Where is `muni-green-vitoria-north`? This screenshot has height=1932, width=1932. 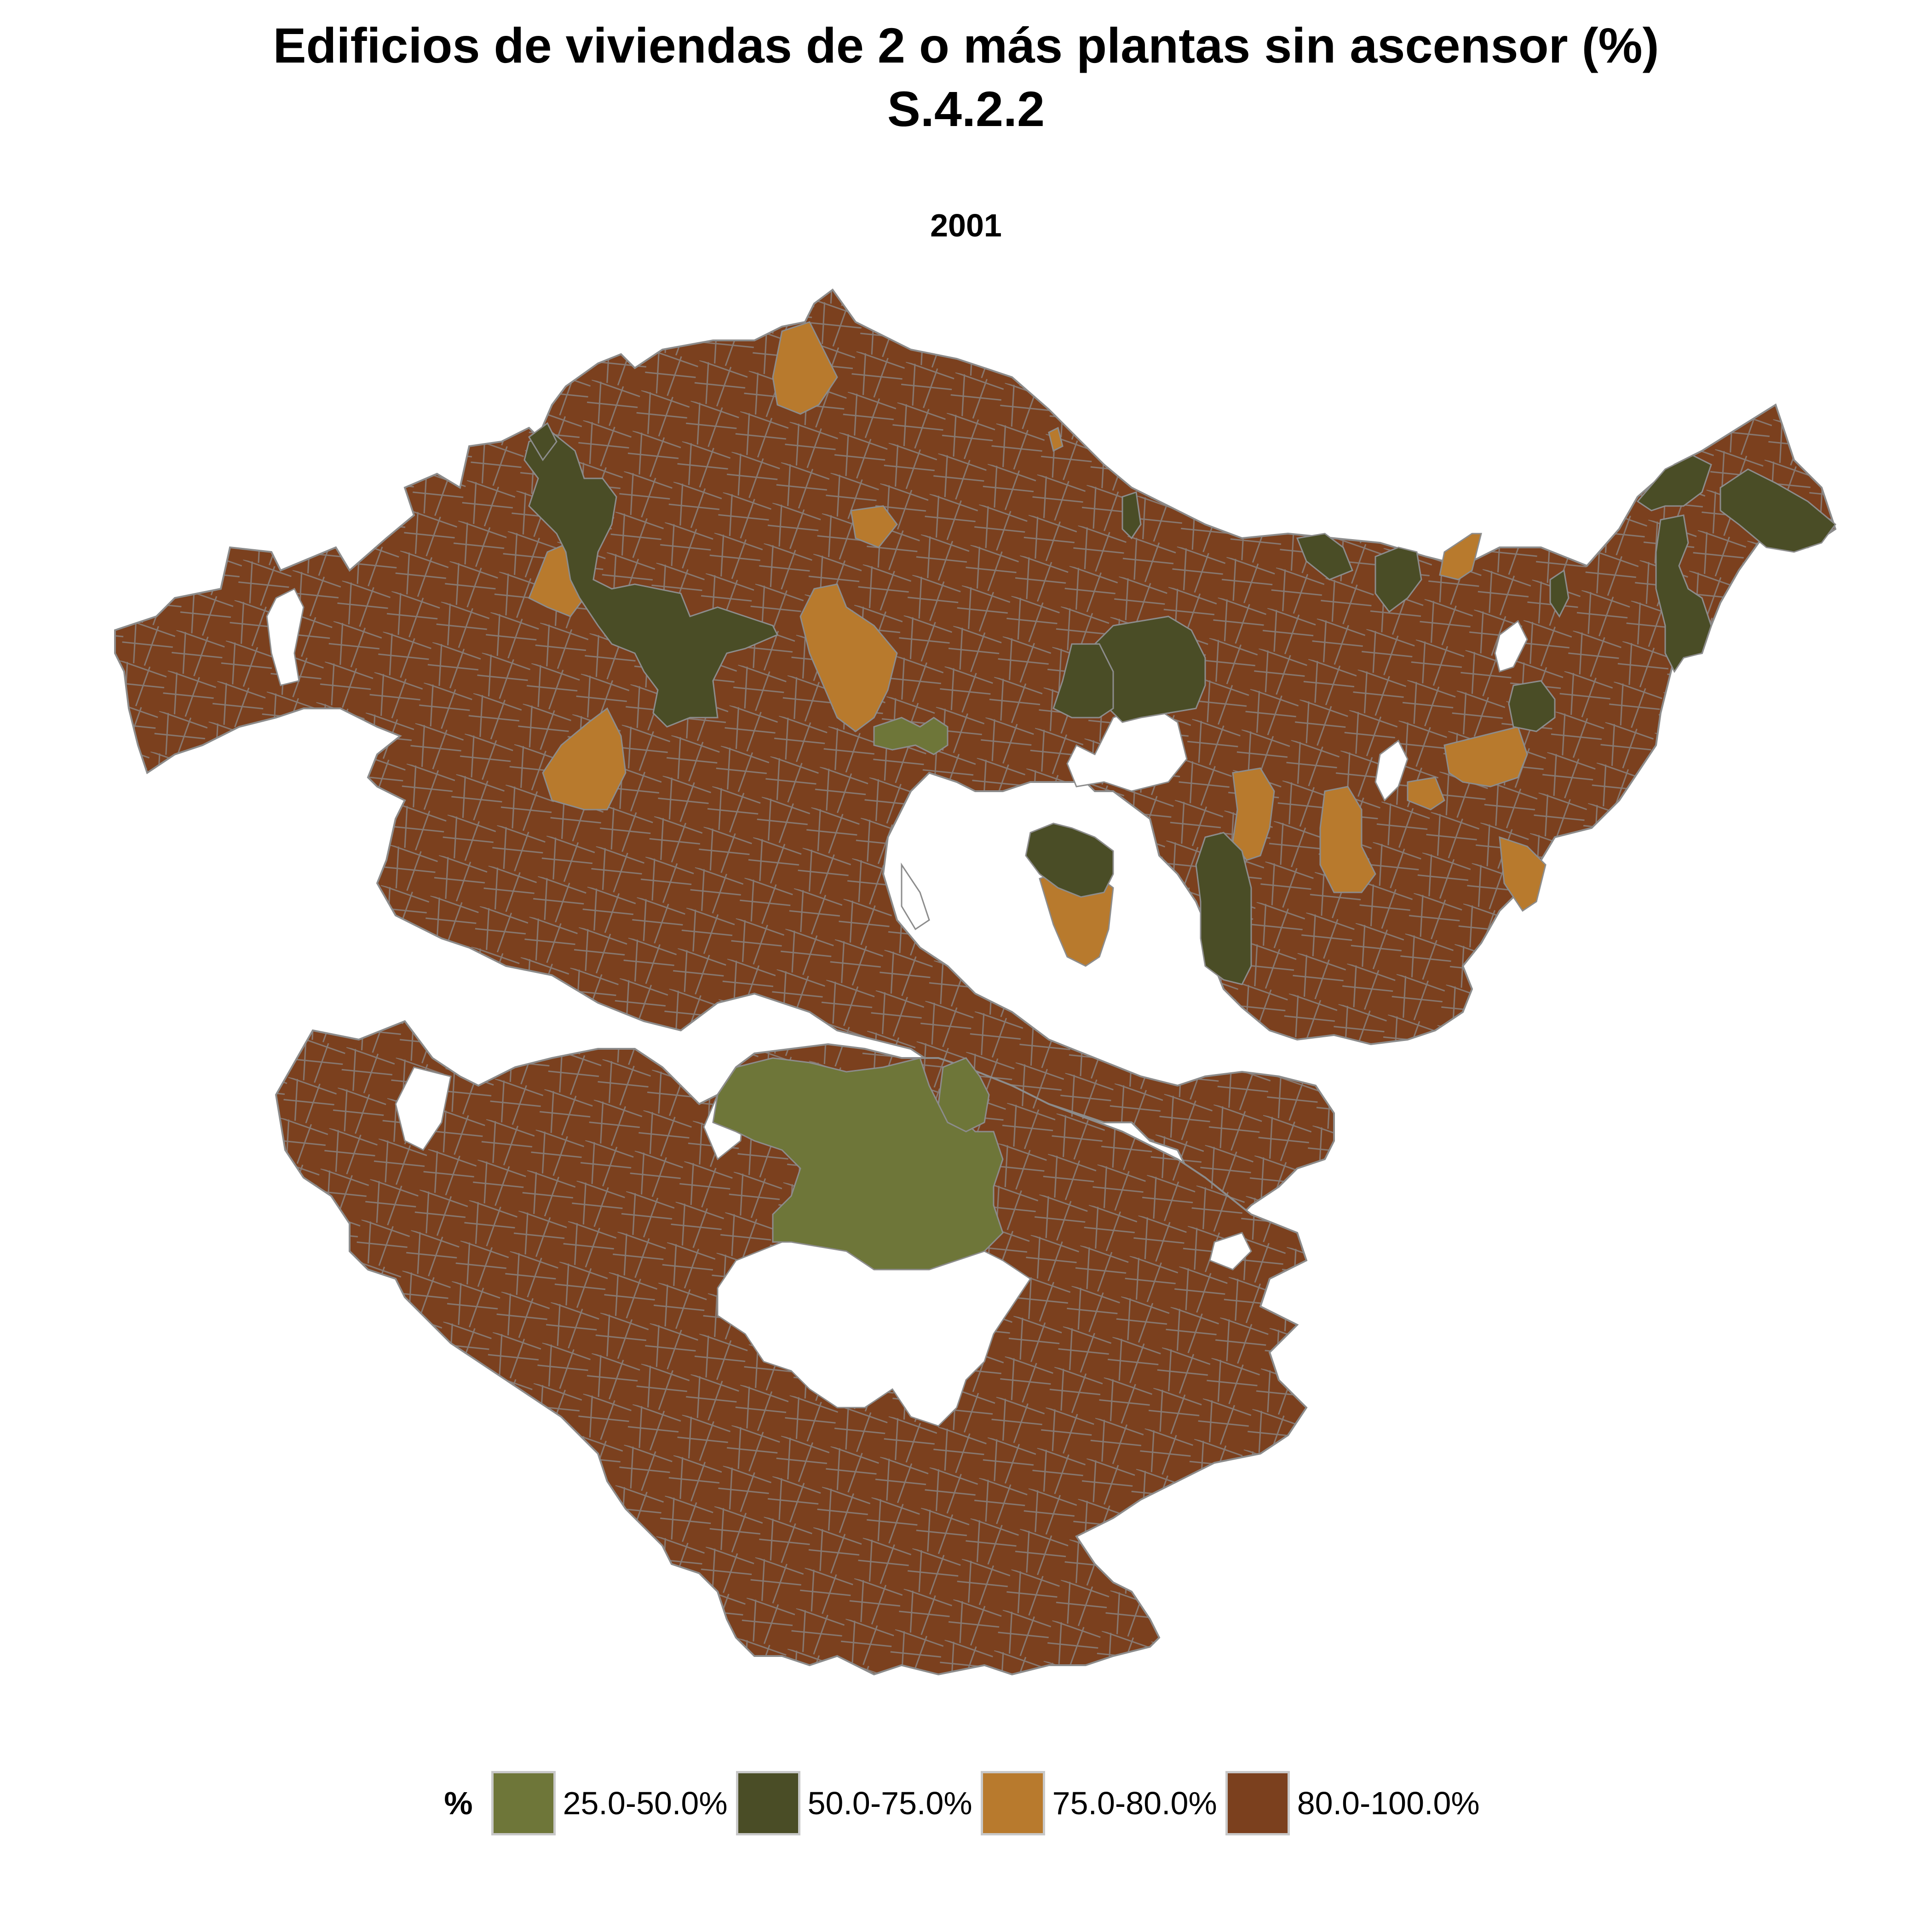
muni-green-vitoria-north is located at coordinates (963, 1095).